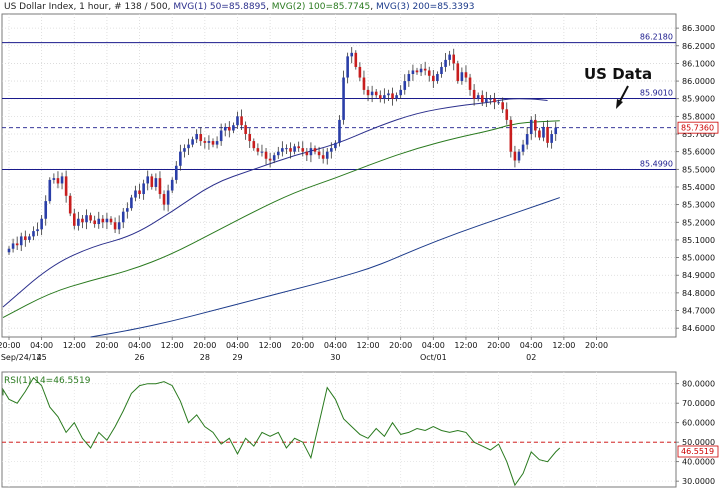 The width and height of the screenshot is (720, 502). I want to click on annotation-arrow, so click(622, 97).